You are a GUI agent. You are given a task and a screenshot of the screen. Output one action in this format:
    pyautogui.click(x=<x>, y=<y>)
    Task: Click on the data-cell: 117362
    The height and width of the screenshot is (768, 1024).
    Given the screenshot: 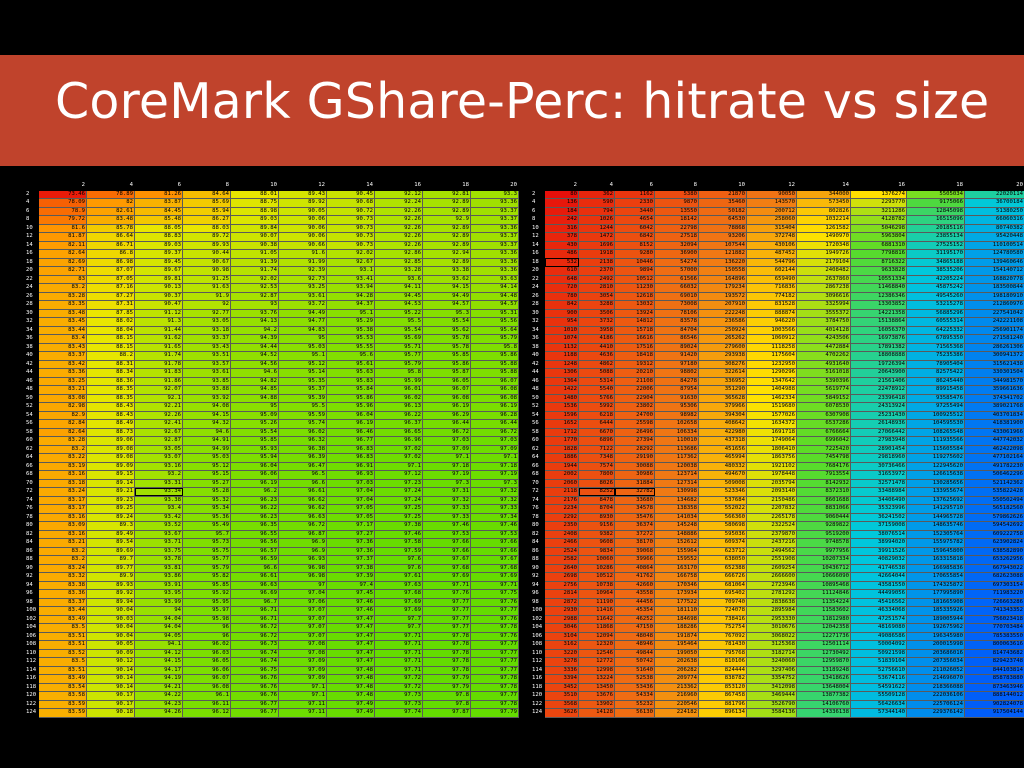 What is the action you would take?
    pyautogui.click(x=676, y=458)
    